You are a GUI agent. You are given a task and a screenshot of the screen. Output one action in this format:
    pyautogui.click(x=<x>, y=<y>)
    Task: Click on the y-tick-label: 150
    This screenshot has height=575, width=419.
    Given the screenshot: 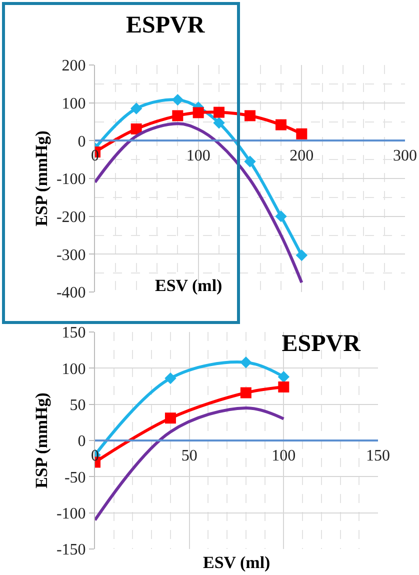 What is the action you would take?
    pyautogui.click(x=74, y=333)
    